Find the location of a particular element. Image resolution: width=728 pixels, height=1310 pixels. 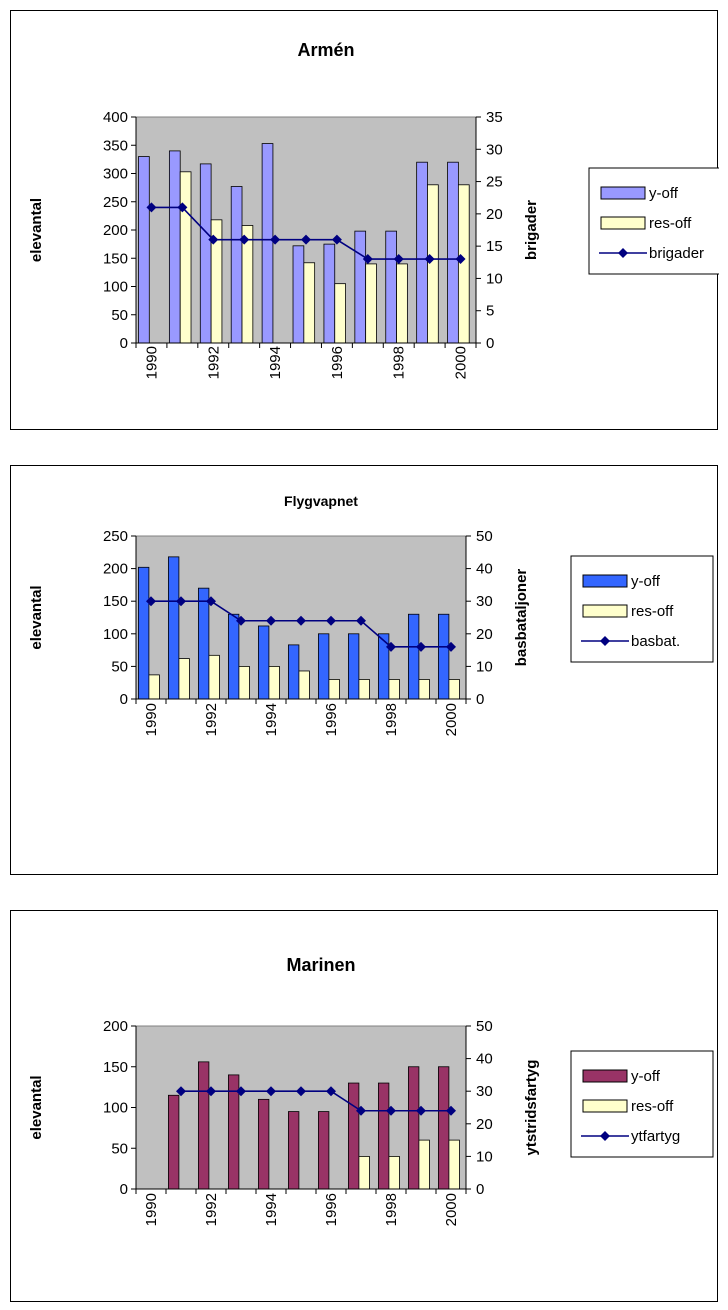

chart-0-y-tick-label: 0 is located at coordinates (124, 343).